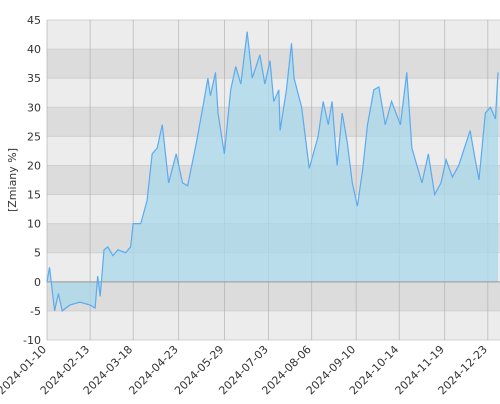 This screenshot has width=500, height=404. What do you see at coordinates (37, 253) in the screenshot?
I see `y-tick-label: 5` at bounding box center [37, 253].